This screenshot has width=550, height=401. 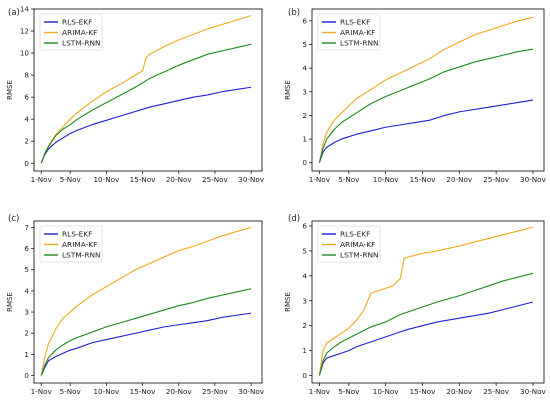 I want to click on y-tick-label: 7, so click(x=26, y=227).